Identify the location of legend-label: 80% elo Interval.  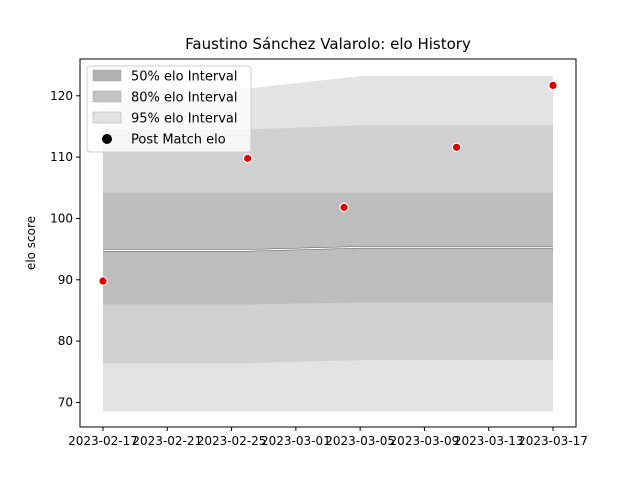
(184, 98).